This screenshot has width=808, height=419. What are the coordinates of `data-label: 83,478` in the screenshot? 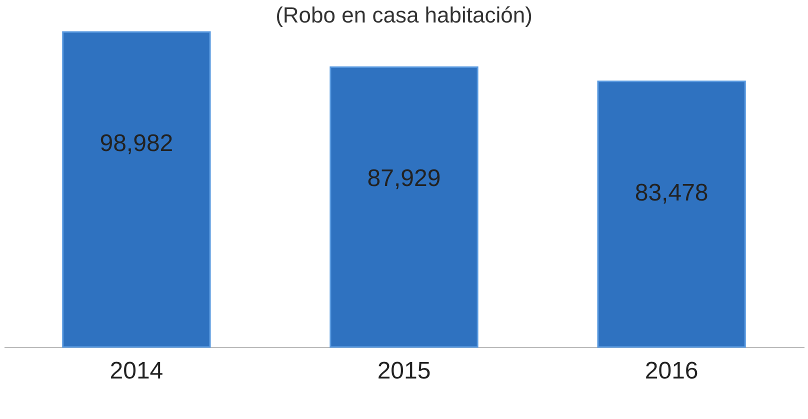 It's located at (671, 192).